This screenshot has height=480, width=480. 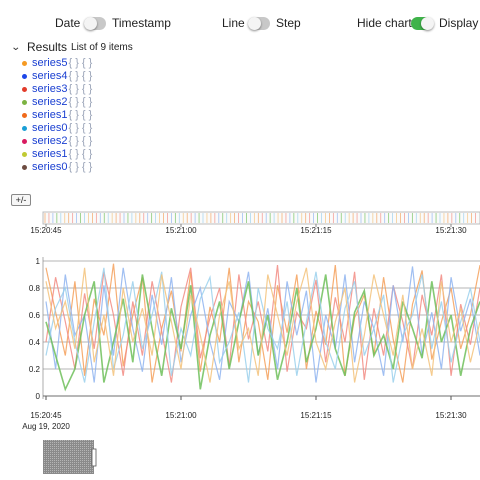 What do you see at coordinates (141, 23) in the screenshot?
I see `timestamp-toggle-label: Timestamp` at bounding box center [141, 23].